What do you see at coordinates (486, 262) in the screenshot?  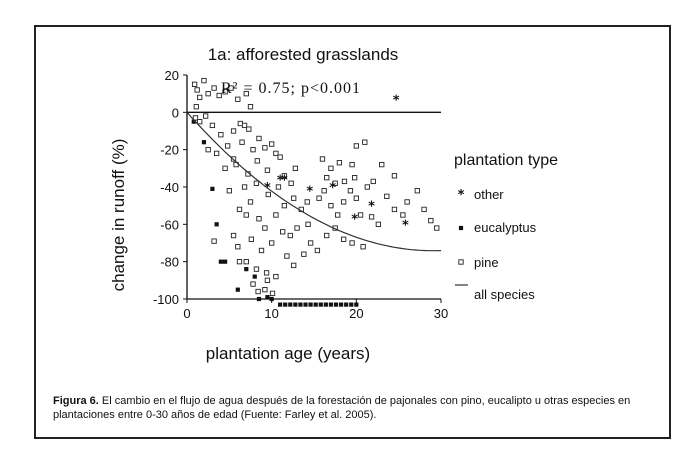 I see `legend-label-pine: pine` at bounding box center [486, 262].